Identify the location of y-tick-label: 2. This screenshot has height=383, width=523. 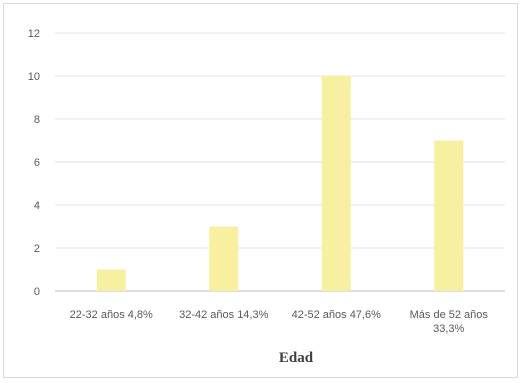
(37, 249).